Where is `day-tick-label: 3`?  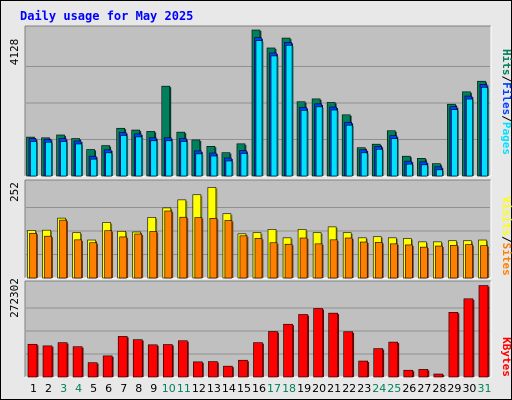 day-tick-label: 3 is located at coordinates (63, 388).